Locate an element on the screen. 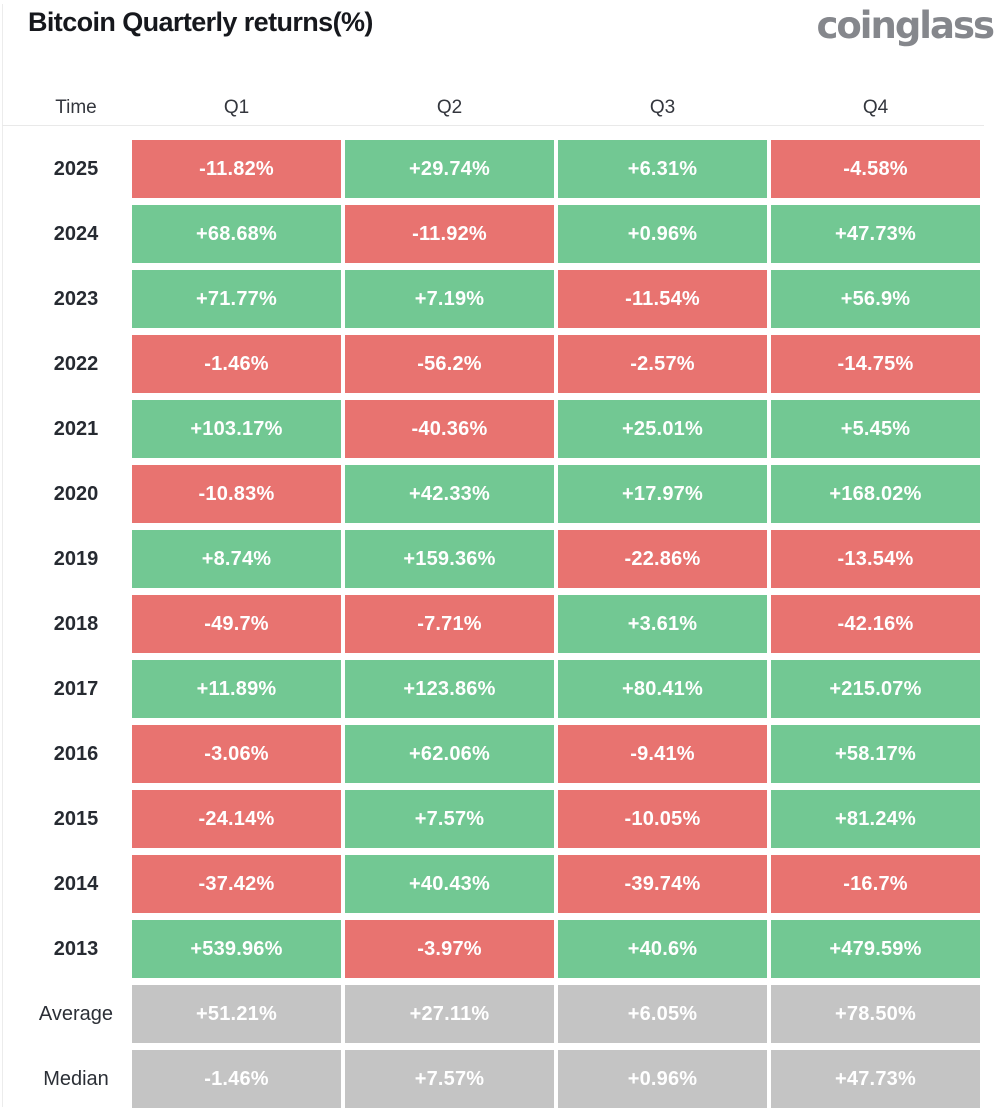 The width and height of the screenshot is (1005, 1111). row-label-median: Median is located at coordinates (76, 1078).